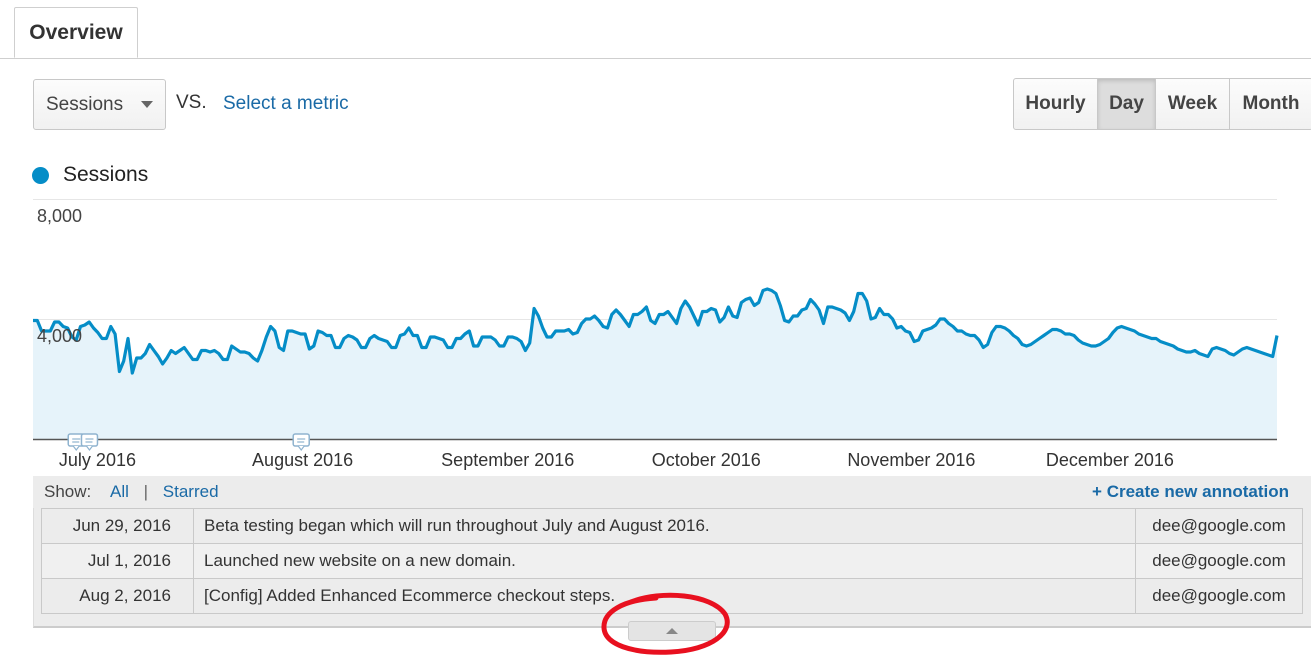 The height and width of the screenshot is (658, 1311). What do you see at coordinates (117, 526) in the screenshot?
I see `annotation-date: Jun 29, 2016` at bounding box center [117, 526].